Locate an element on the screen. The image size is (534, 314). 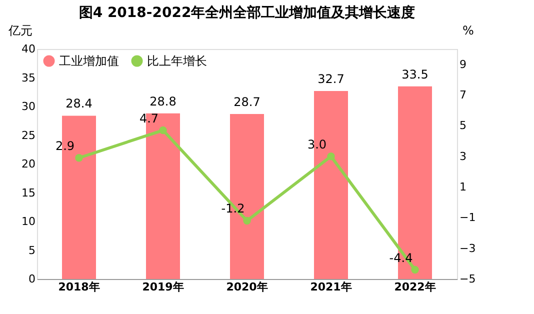
y2-tick-label: −1 is located at coordinates (468, 217).